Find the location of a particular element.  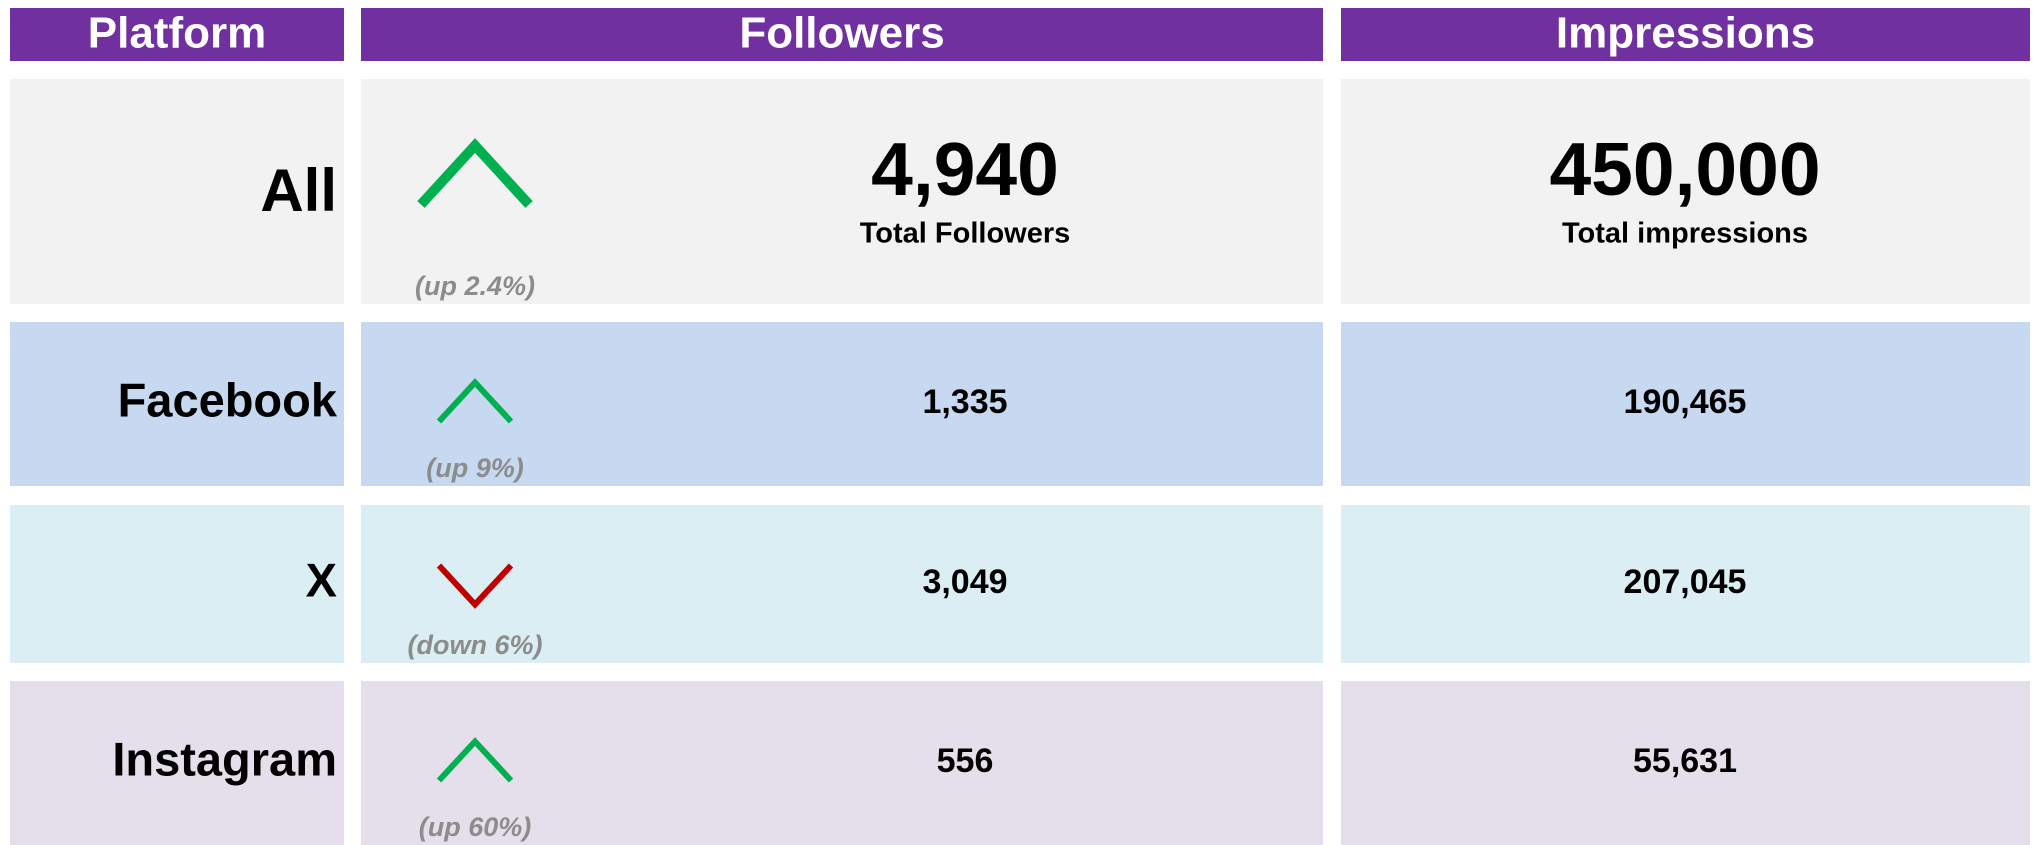

header-label: Platform is located at coordinates (177, 33).